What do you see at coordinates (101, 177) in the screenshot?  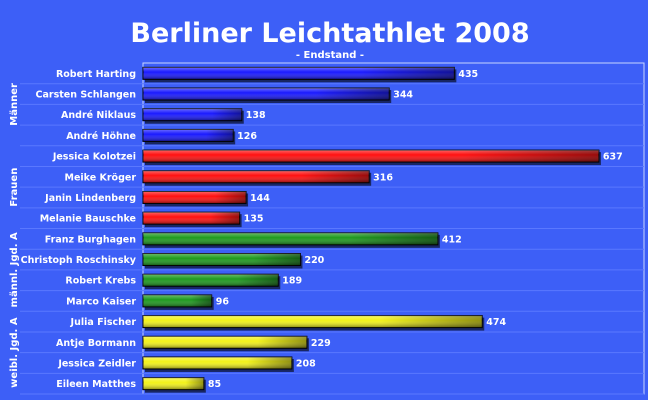 I see `category-label: Meike Kröger` at bounding box center [101, 177].